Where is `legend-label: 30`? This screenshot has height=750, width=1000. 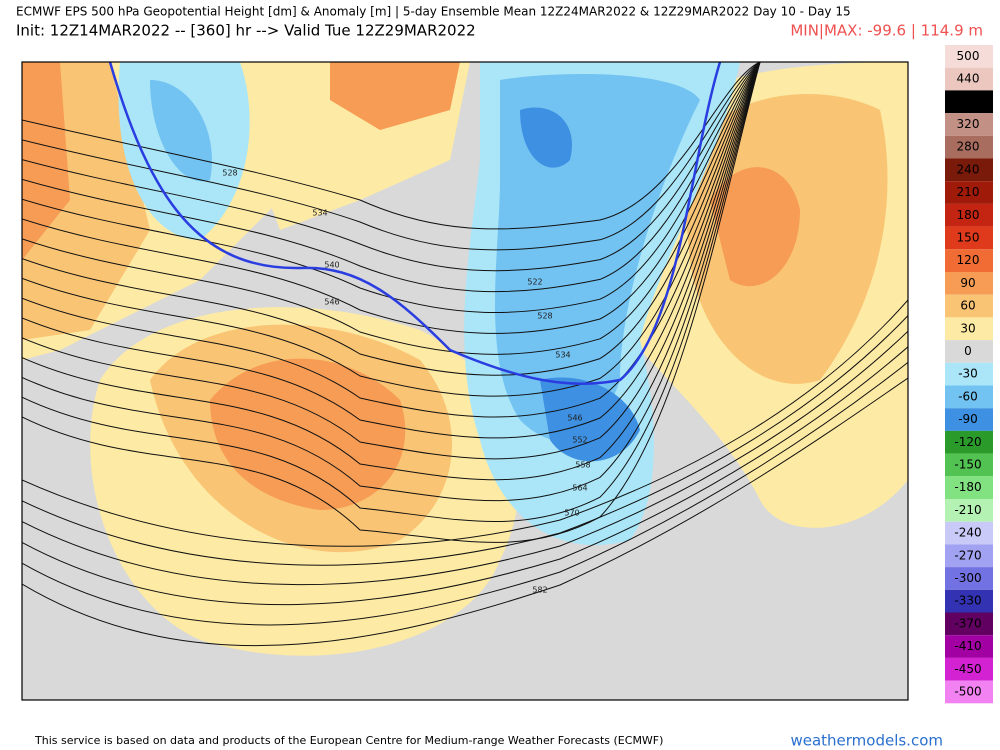 legend-label: 30 is located at coordinates (967, 328).